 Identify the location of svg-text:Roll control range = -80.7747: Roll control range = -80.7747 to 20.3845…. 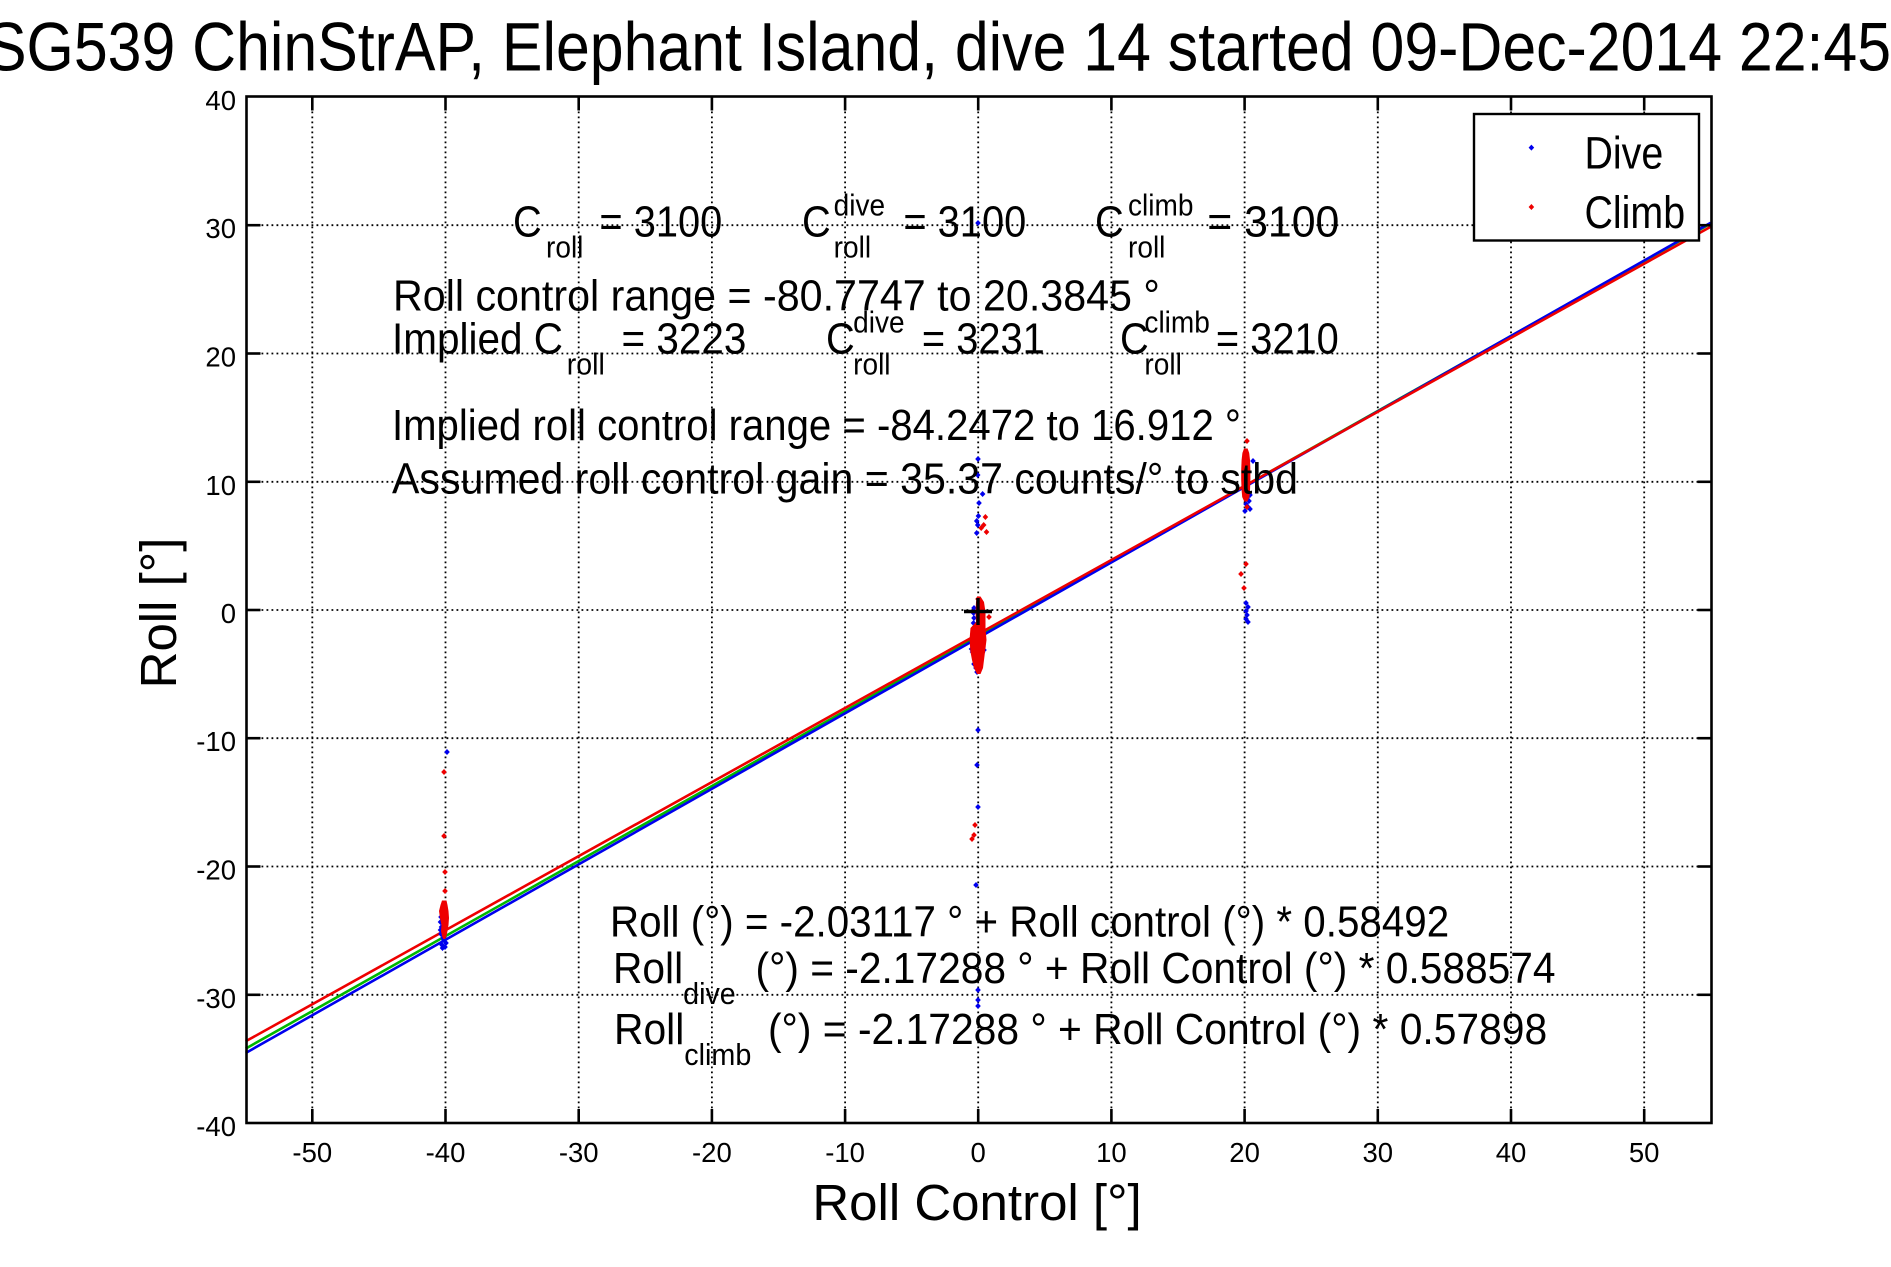
(776, 296).